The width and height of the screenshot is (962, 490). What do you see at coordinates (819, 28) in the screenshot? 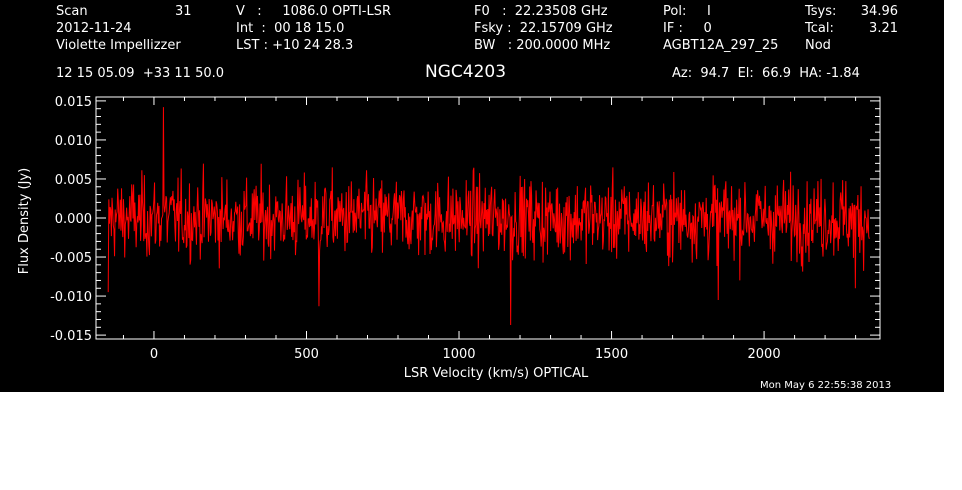
I see `tcal-label: Tcal:` at bounding box center [819, 28].